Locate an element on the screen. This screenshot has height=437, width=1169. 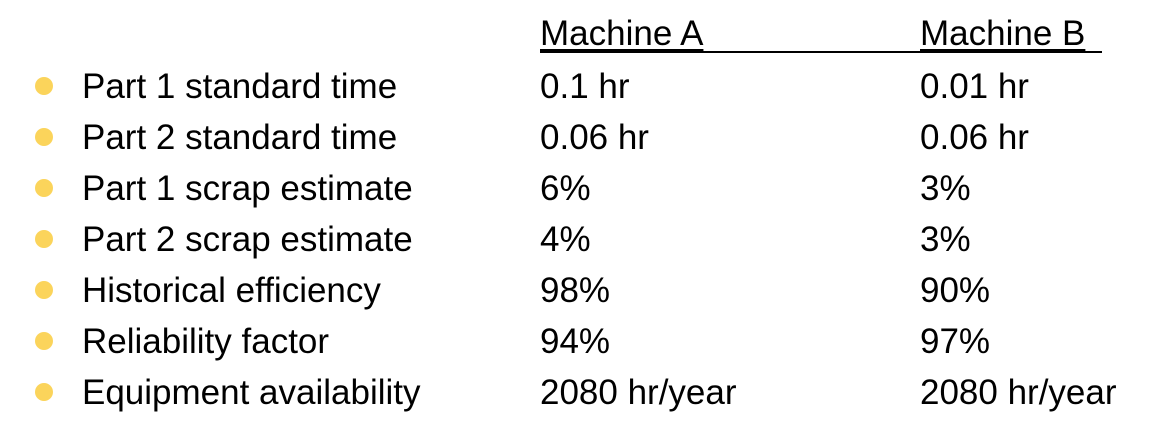
header-underline is located at coordinates (821, 52).